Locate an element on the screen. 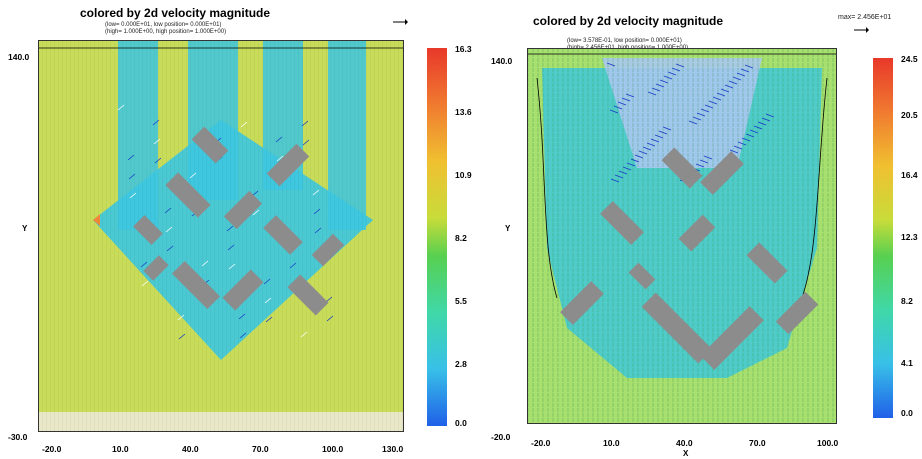 This screenshot has height=459, width=922. left-colorbar is located at coordinates (437, 237).